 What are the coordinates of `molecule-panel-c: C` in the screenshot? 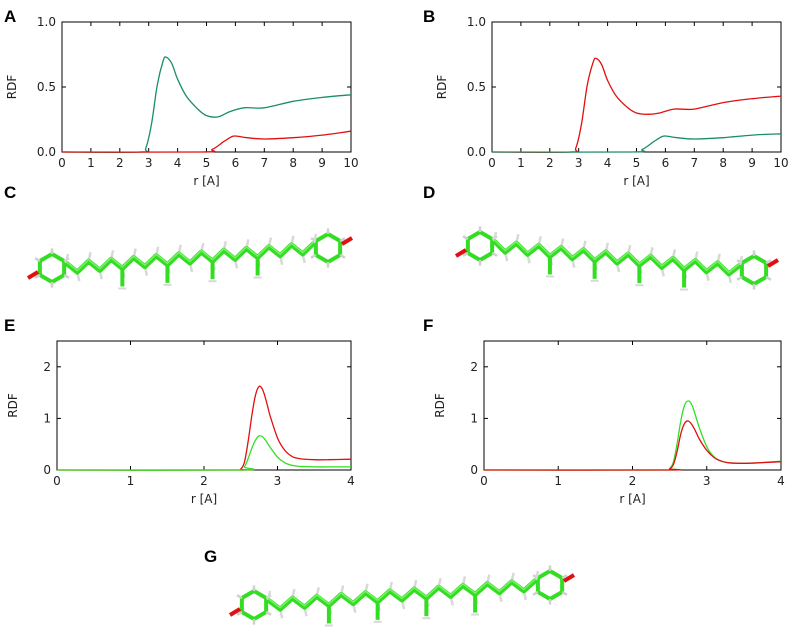 It's located at (179, 236).